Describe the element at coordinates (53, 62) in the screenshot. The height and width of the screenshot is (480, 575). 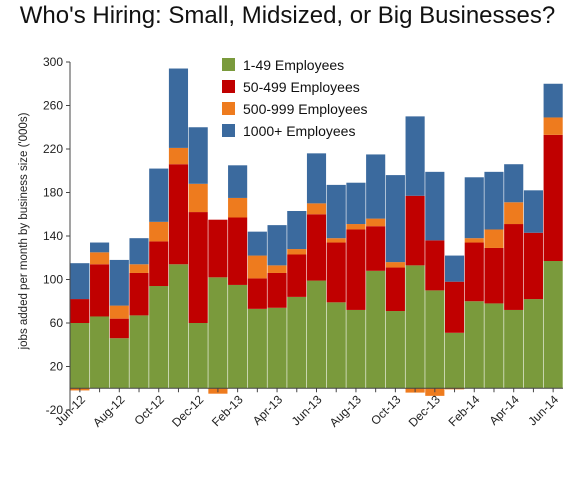
I see `y-tick-label: 300` at that location.